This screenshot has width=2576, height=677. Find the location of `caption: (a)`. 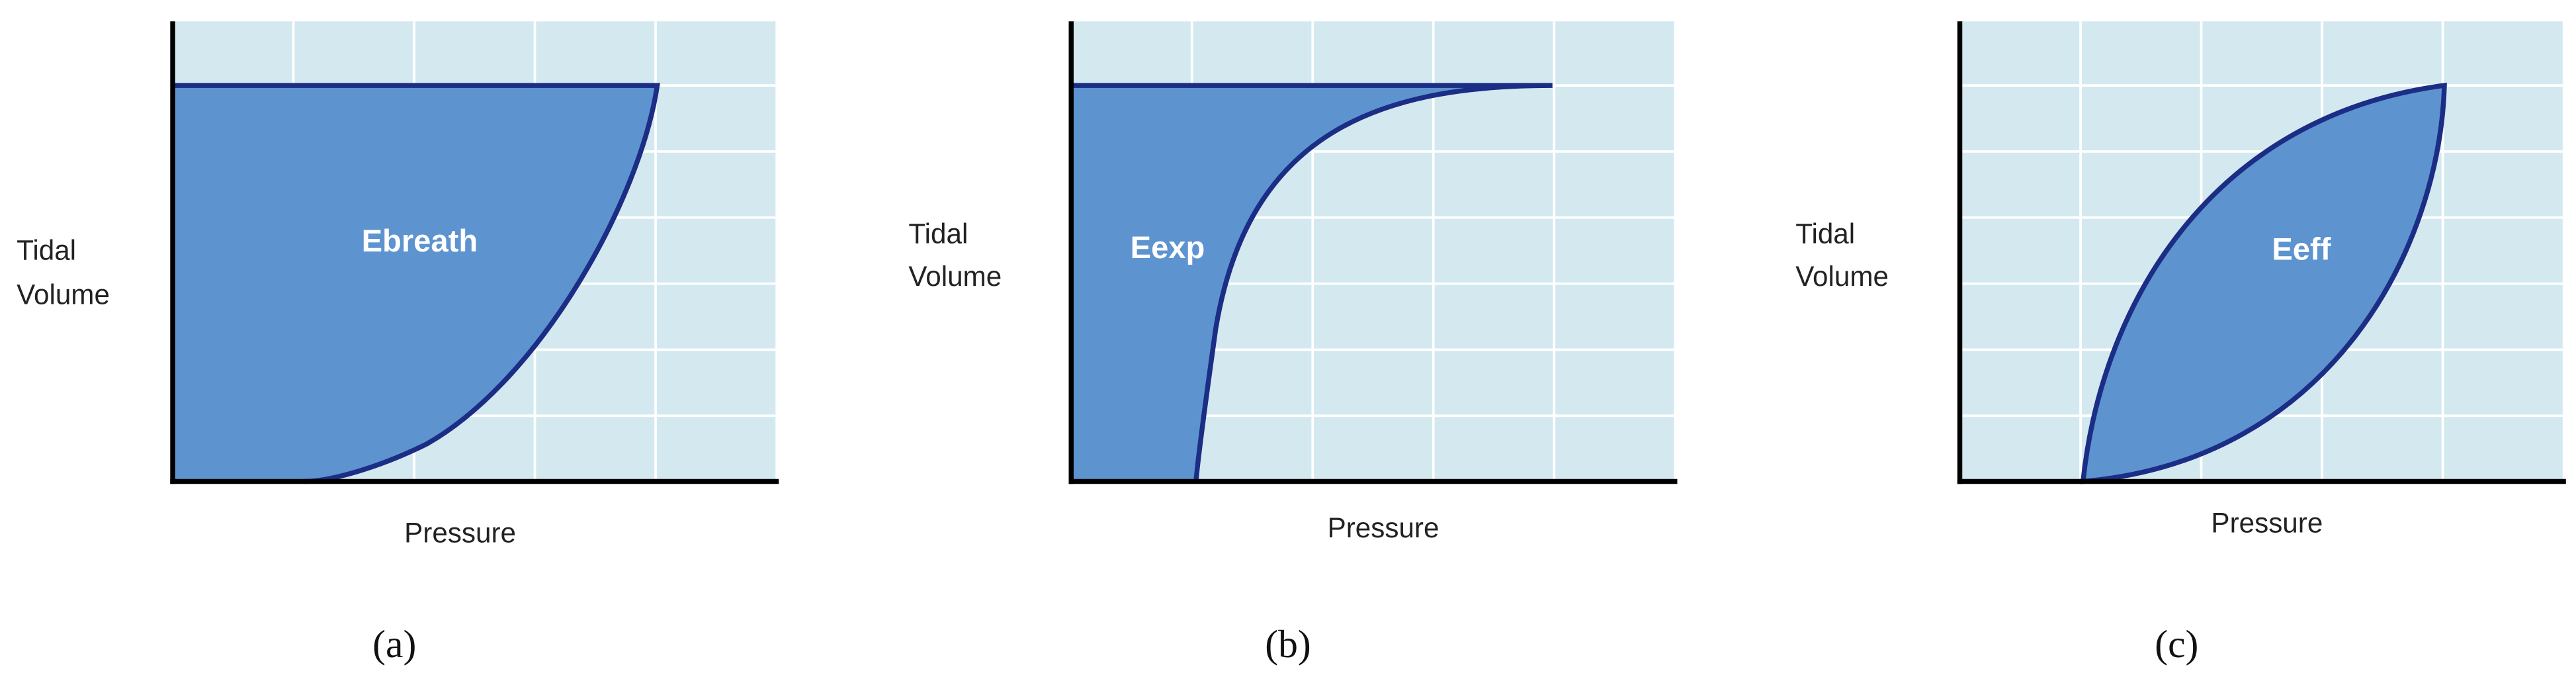

caption: (a) is located at coordinates (394, 644).